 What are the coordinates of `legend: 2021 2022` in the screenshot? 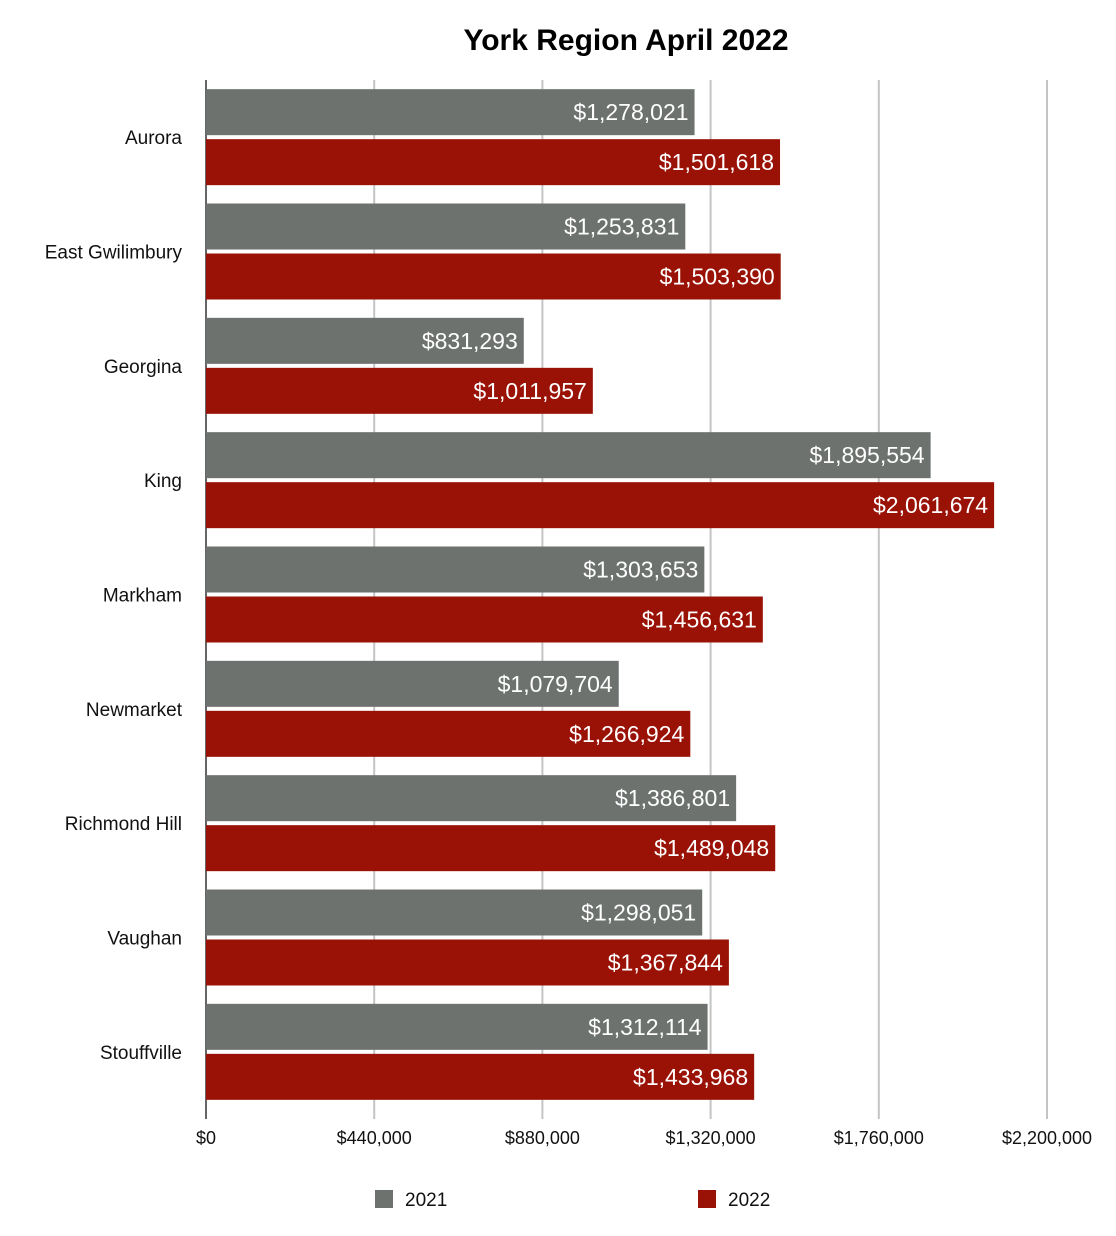 It's located at (572, 1200).